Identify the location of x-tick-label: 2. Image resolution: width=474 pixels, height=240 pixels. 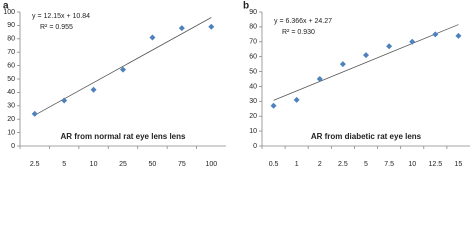
(320, 164).